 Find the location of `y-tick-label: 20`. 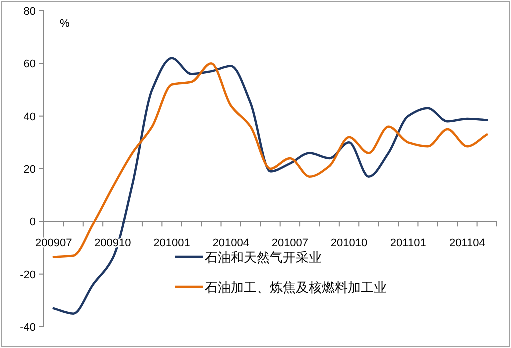

y-tick-label: 20 is located at coordinates (30, 170).